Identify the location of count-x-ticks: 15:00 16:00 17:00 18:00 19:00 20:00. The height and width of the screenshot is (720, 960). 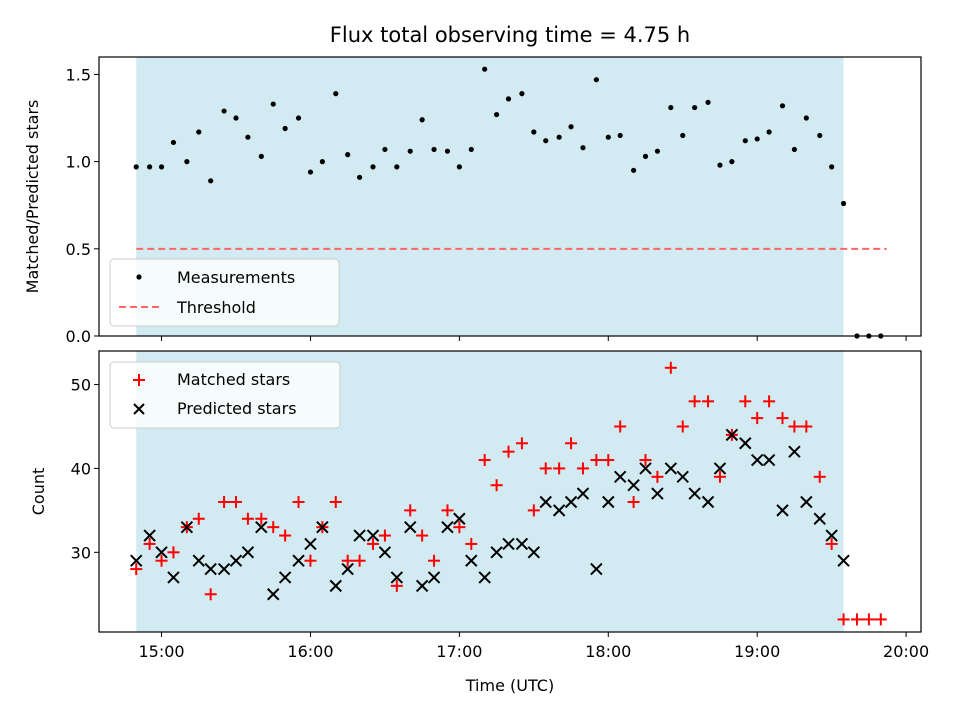
(533, 646).